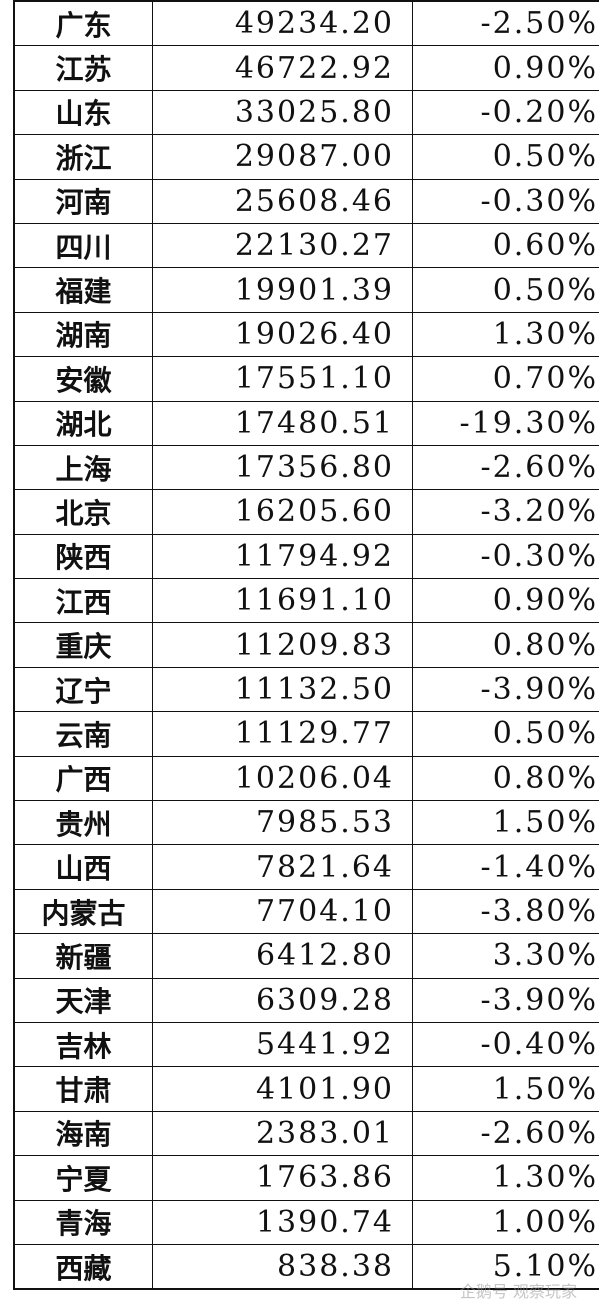  What do you see at coordinates (282, 645) in the screenshot?
I see `gdp-cell: 11209.83` at bounding box center [282, 645].